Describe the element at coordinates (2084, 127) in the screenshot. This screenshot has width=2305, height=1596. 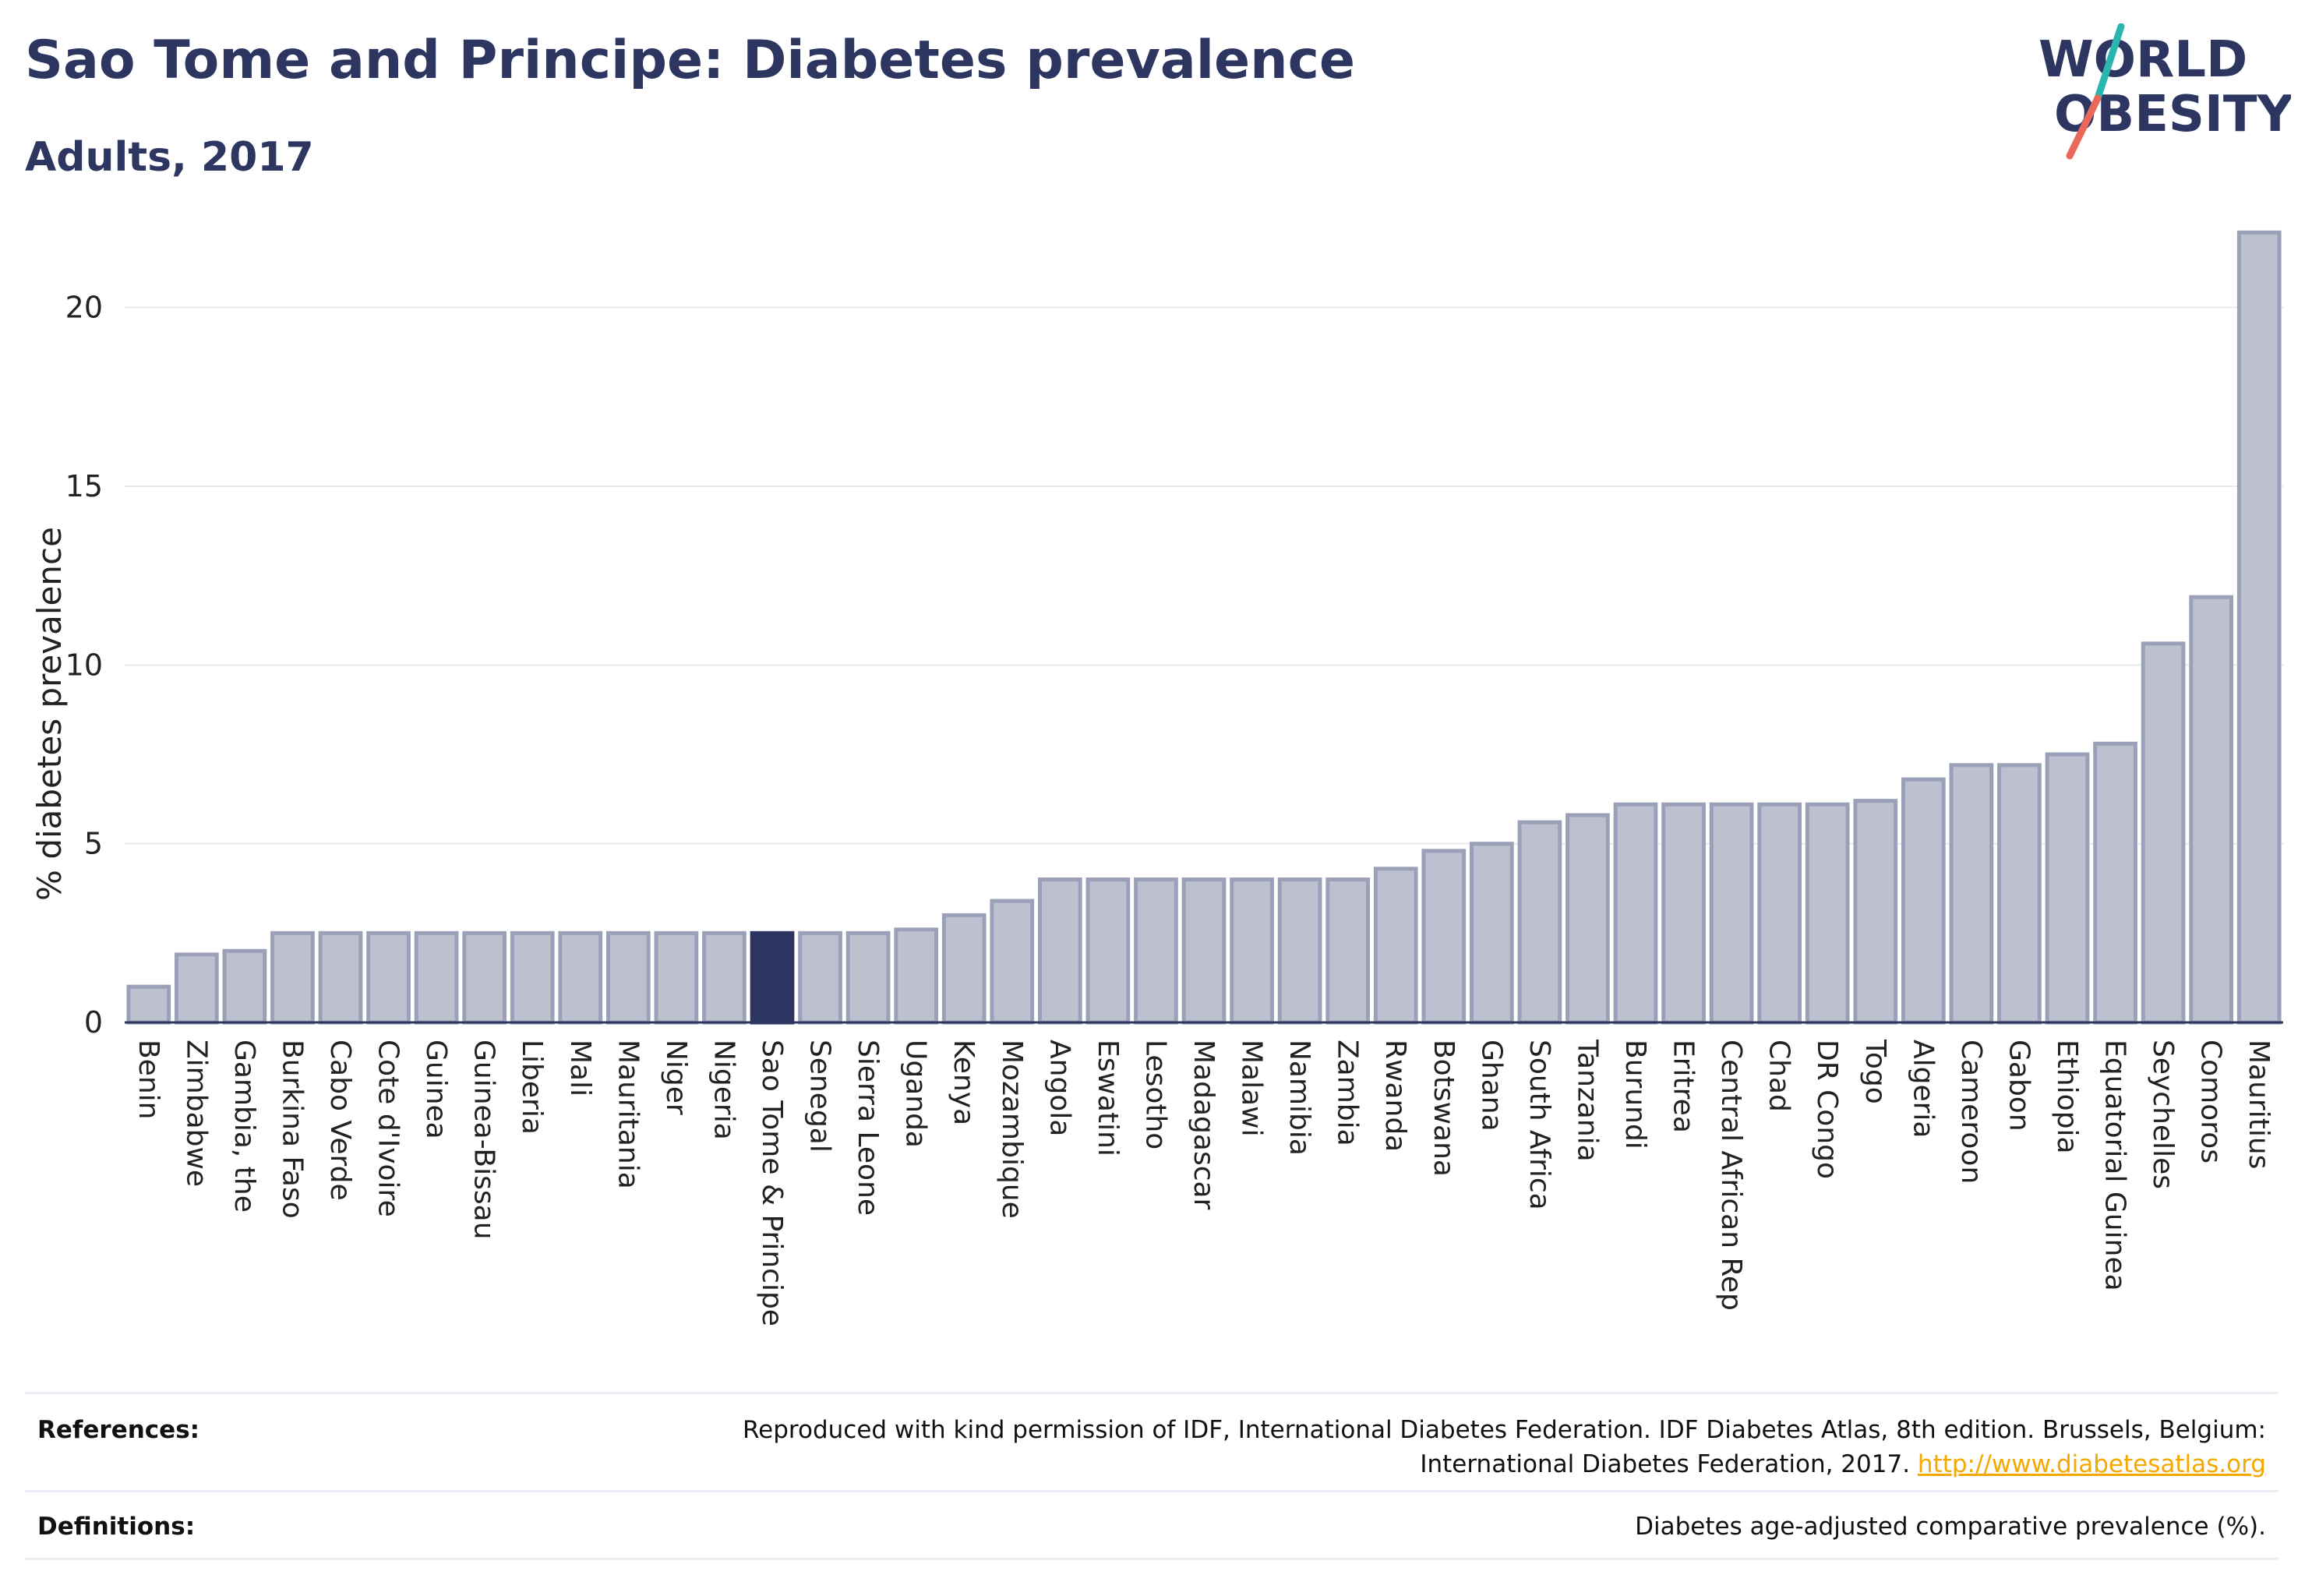
I see `logo-slash-bottom` at that location.